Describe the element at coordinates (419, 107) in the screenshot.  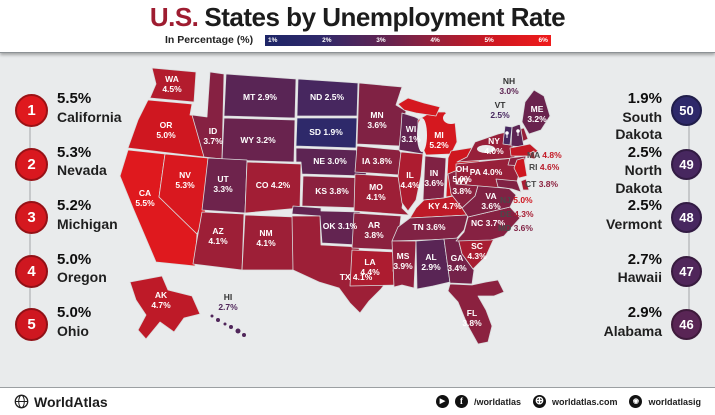
I see `state-MI` at that location.